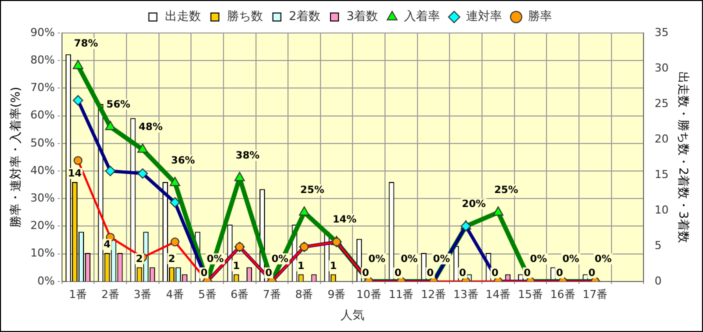 The image size is (703, 332). What do you see at coordinates (42, 170) in the screenshot?
I see `y-tick-label: 40%` at bounding box center [42, 170].